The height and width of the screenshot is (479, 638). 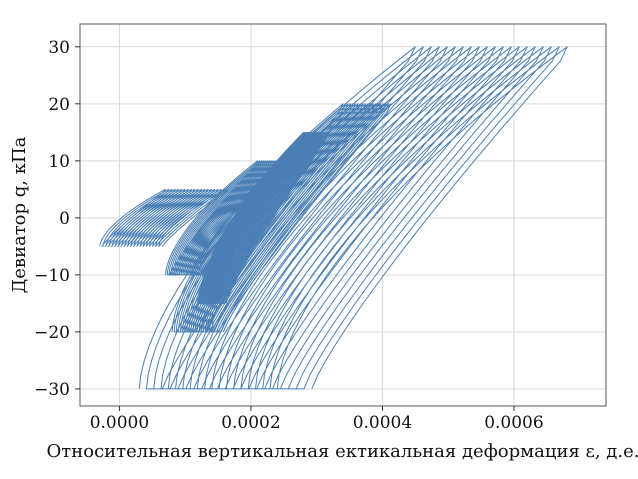 What do you see at coordinates (57, 219) in the screenshot?
I see `y-axis: −30 −20 −10 0 10 20 30` at bounding box center [57, 219].